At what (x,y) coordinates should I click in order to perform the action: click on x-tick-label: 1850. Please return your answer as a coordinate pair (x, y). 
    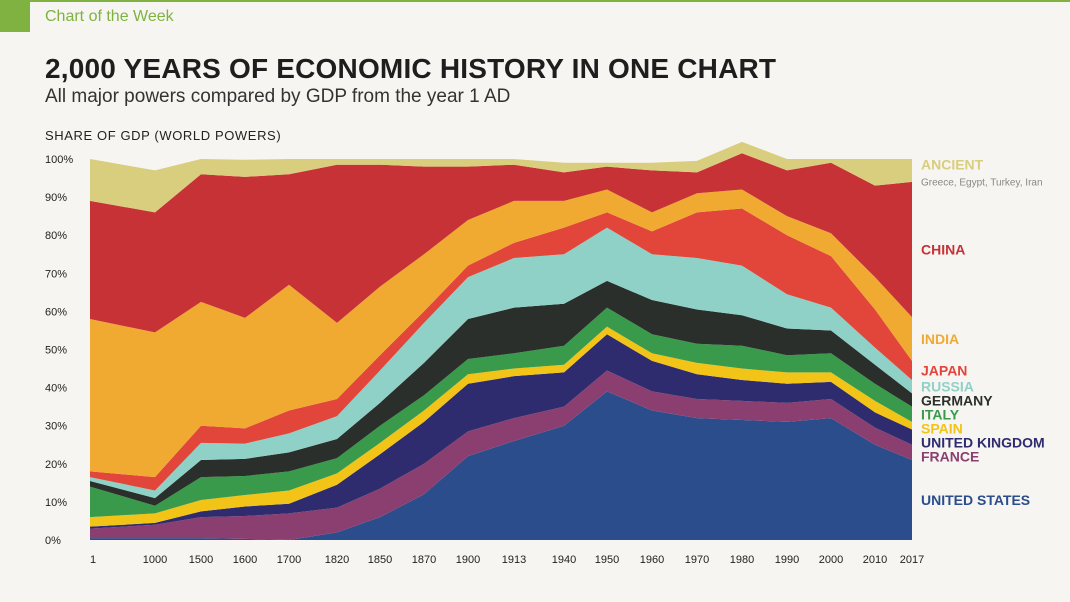
    Looking at the image, I should click on (380, 560).